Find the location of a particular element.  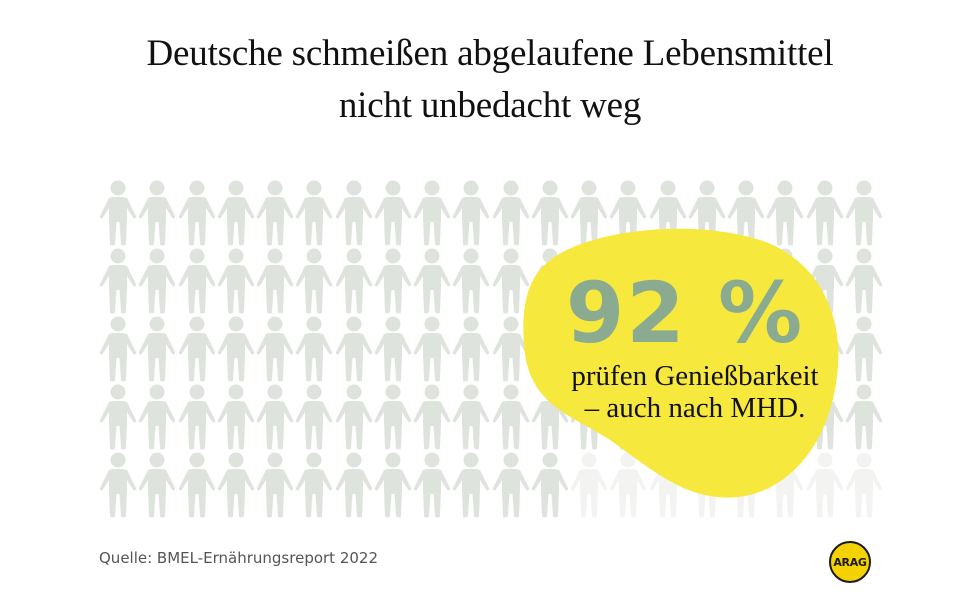

highlight-caption: prüfen Genießbarkeit – auch nach MHD. is located at coordinates (695, 392).